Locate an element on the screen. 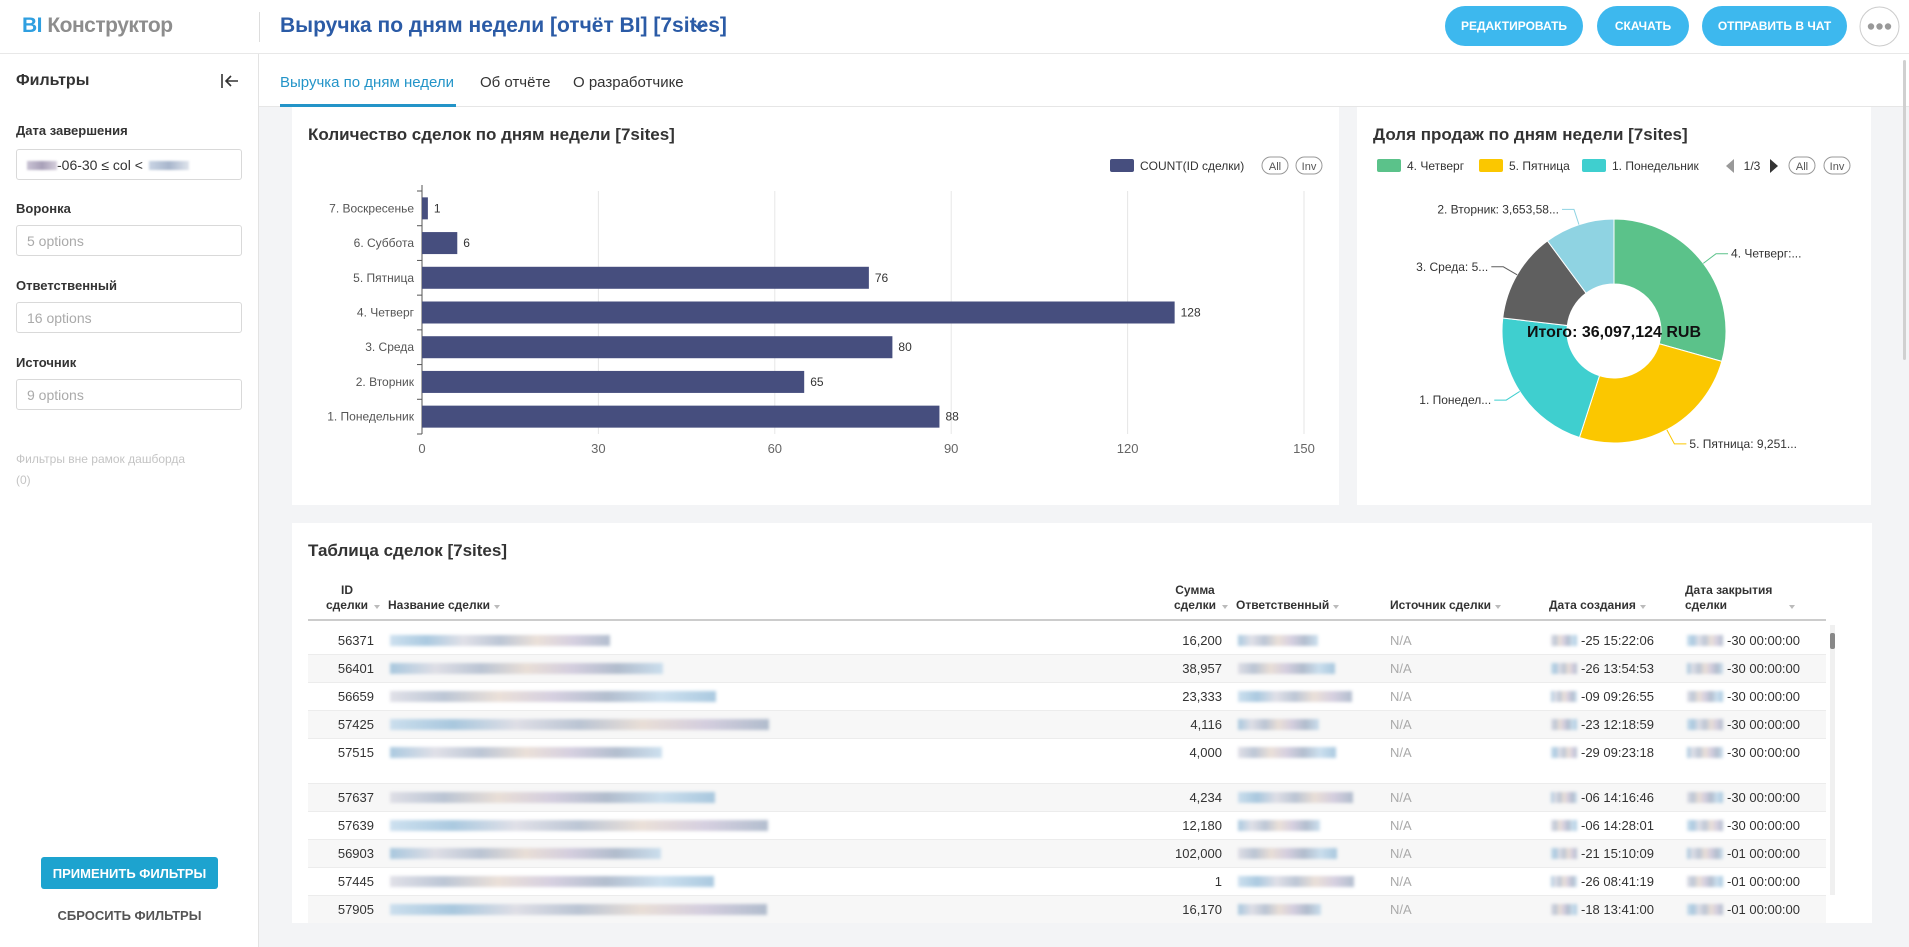  select-filter: 16 options is located at coordinates (129, 317).